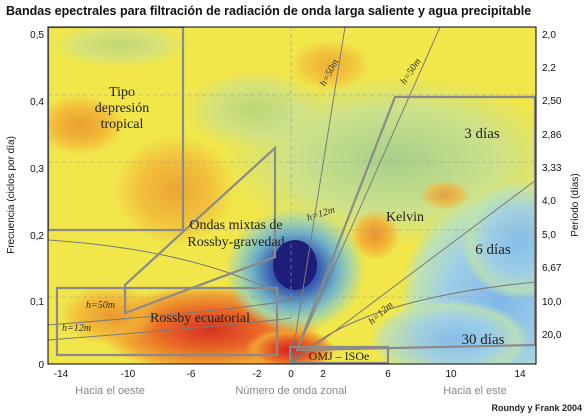 The image size is (588, 416). What do you see at coordinates (549, 201) in the screenshot?
I see `y-right-tick: 4,0` at bounding box center [549, 201].